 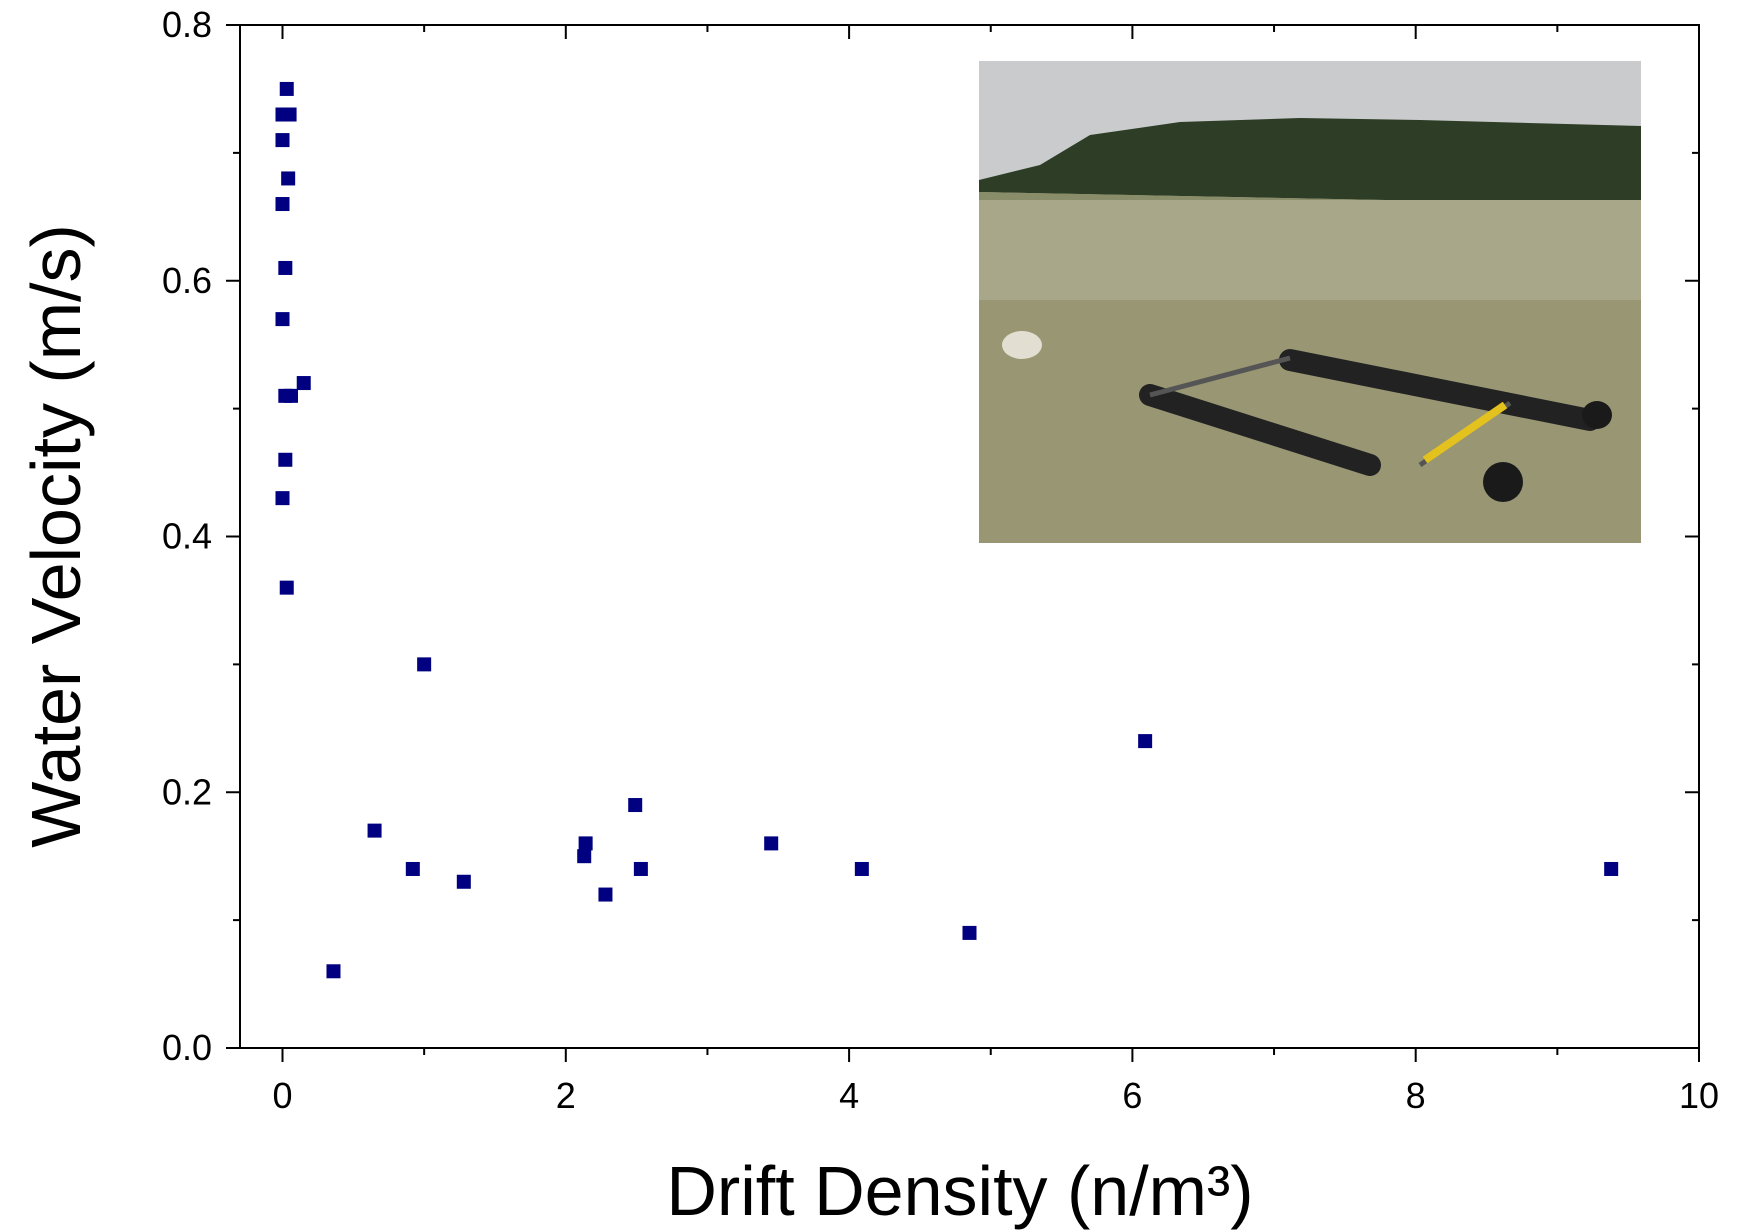 What do you see at coordinates (187, 1047) in the screenshot?
I see `y-tick-label: 0.0` at bounding box center [187, 1047].